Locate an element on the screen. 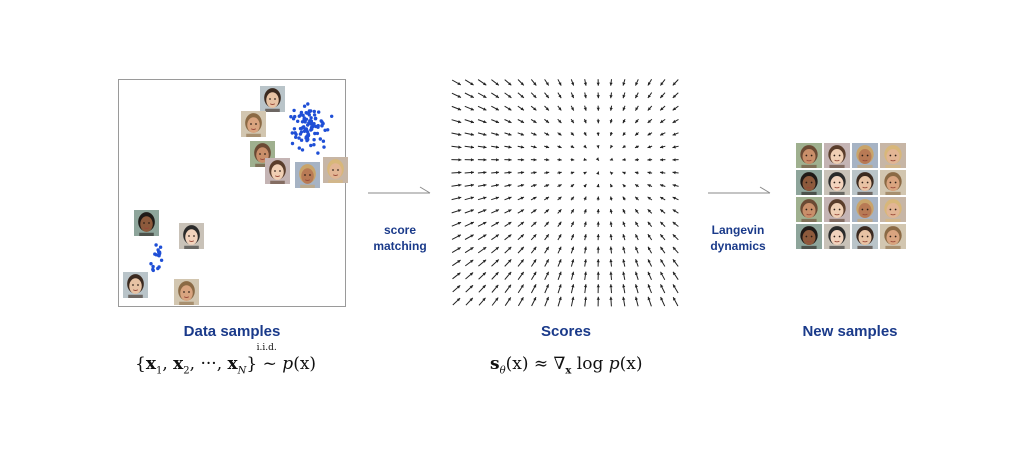 The width and height of the screenshot is (1024, 458). data-samples-title: Data samples is located at coordinates (232, 331).